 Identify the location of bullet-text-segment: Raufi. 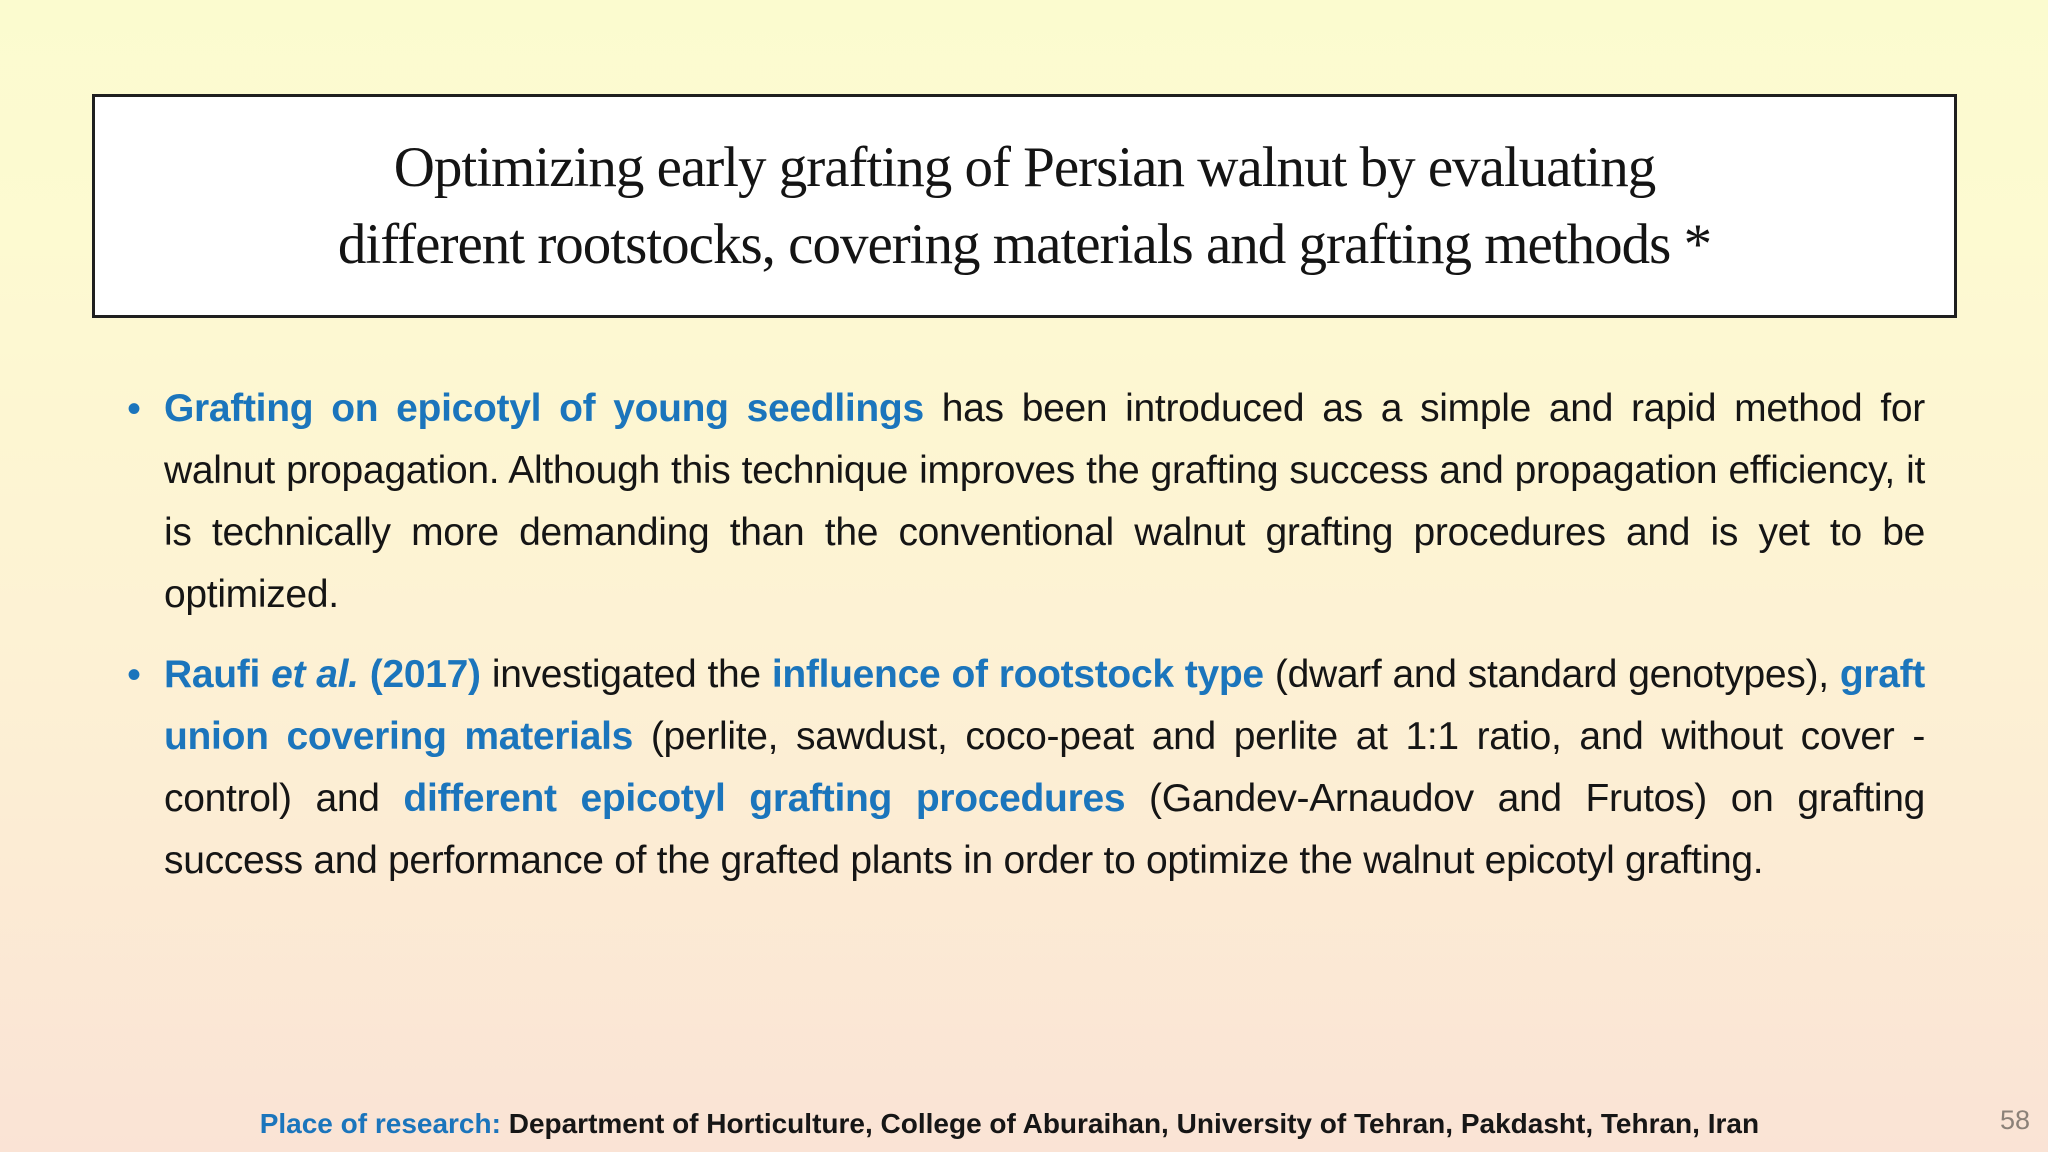
(218, 674).